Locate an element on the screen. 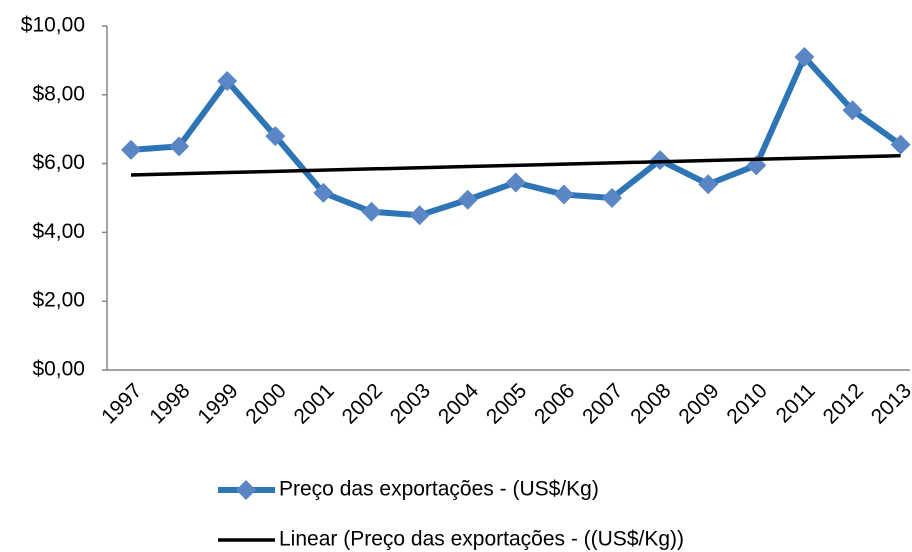  x-tick-label: 2013 is located at coordinates (889, 403).